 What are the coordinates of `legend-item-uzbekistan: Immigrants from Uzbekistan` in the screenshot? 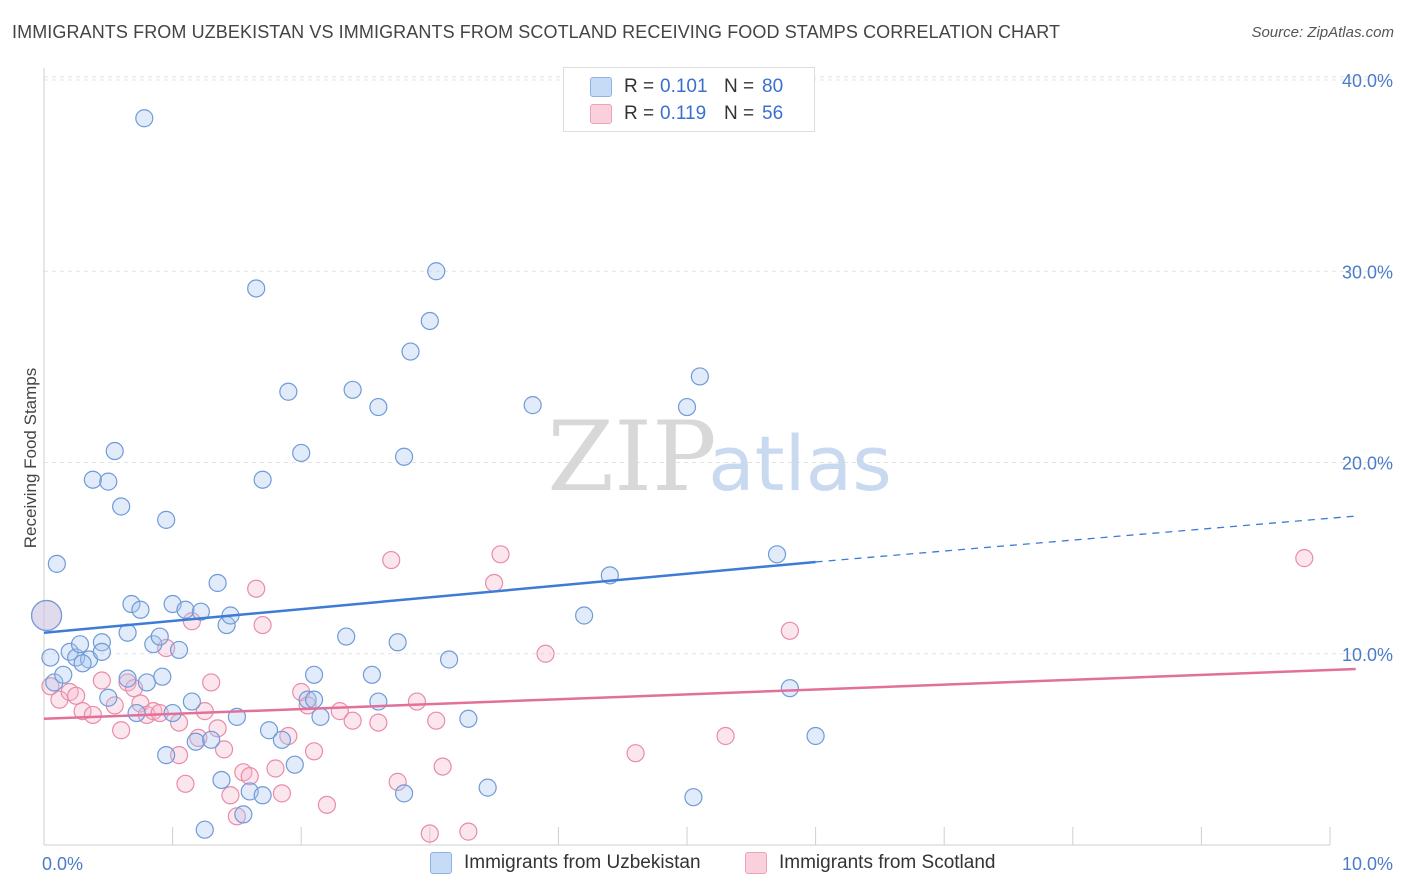 It's located at (565, 863).